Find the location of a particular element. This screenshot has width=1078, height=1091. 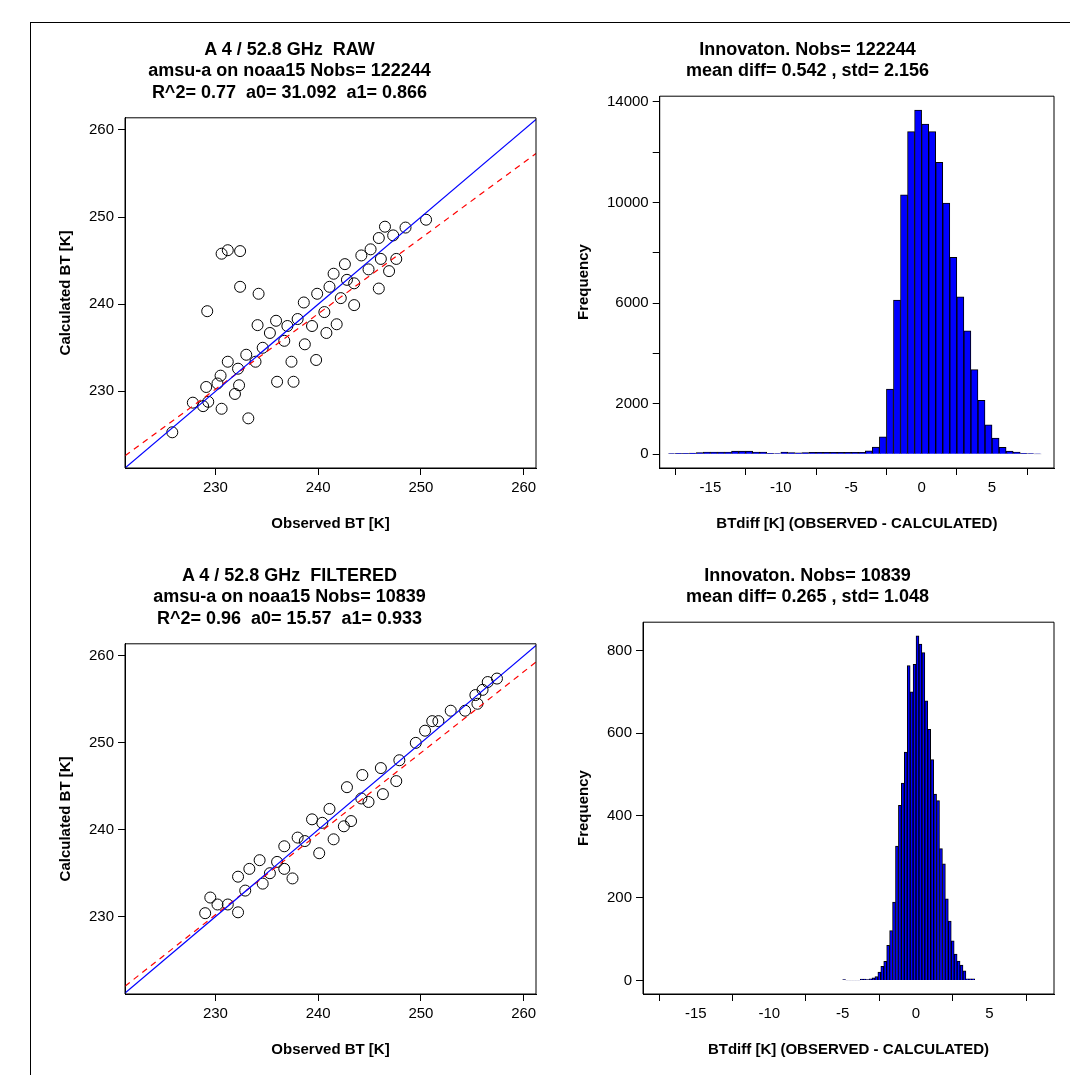

chart-title: A 4 / 52.8 GHz FILTERED amsu-a on noaa15 Nobs= 10839 R^2= 0.96 a0= 15.57 a1= 0.933 is located at coordinates (289, 596).